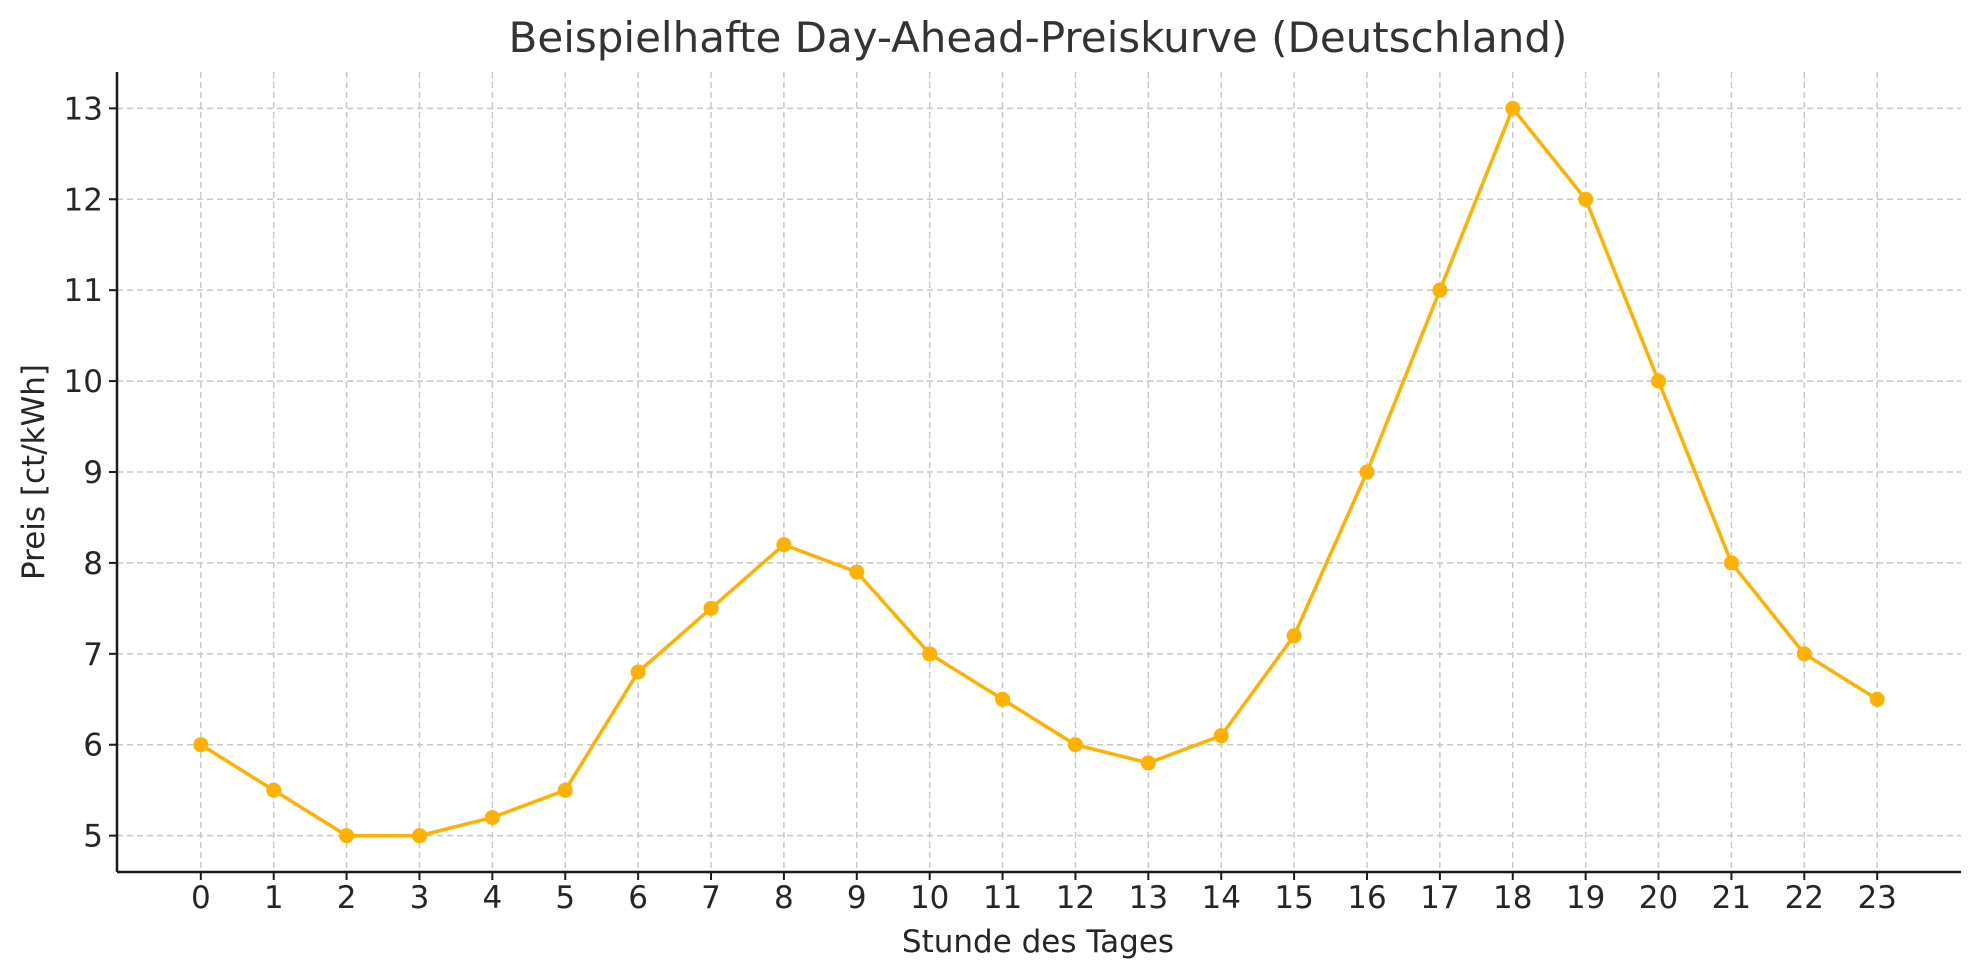 This screenshot has height=980, width=1979. I want to click on x-tick-label-1: 1, so click(274, 898).